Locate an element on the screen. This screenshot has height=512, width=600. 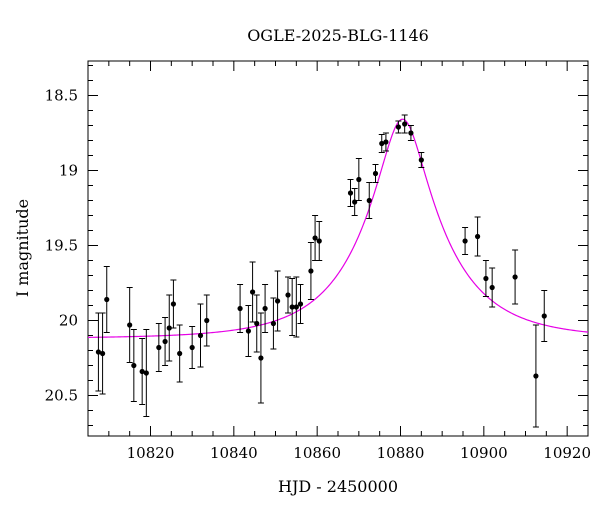
x-tick-label: 10840 is located at coordinates (234, 453).